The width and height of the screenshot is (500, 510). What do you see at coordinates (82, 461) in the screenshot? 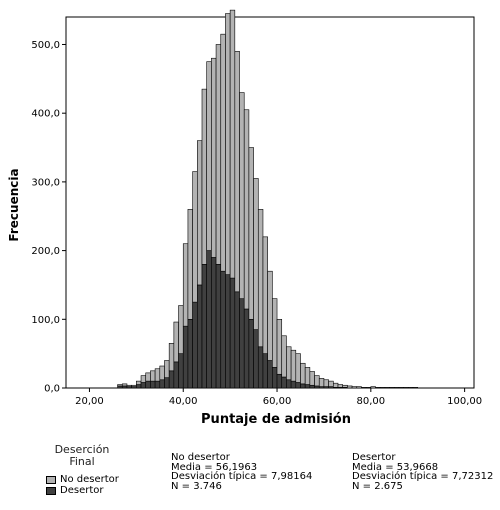
I see `legend-title-line2: Final` at bounding box center [82, 461].